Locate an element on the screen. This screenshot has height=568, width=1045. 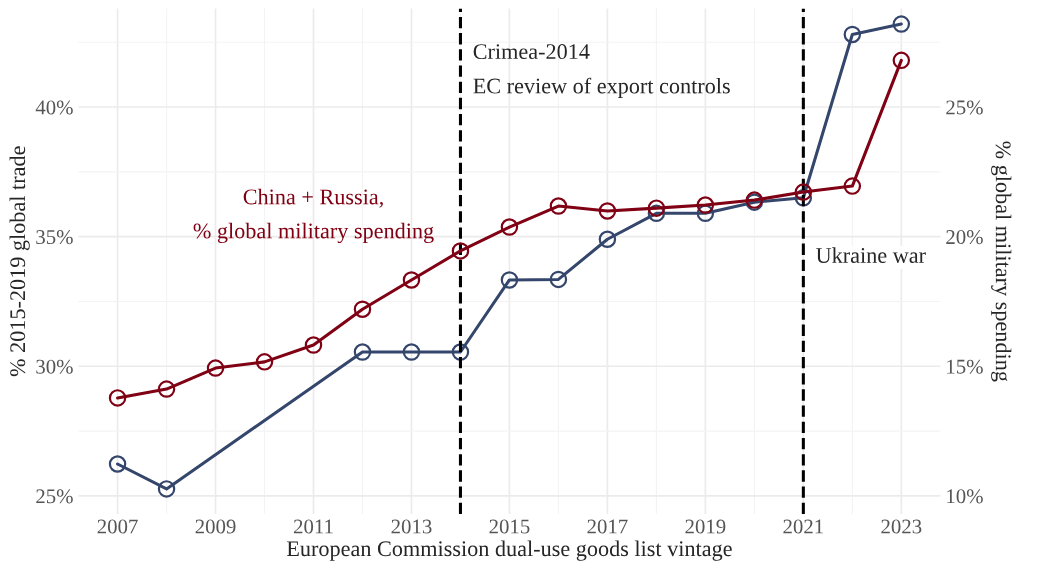
x-axis-title: European Commission dual-use goods list vintage is located at coordinates (509, 550).